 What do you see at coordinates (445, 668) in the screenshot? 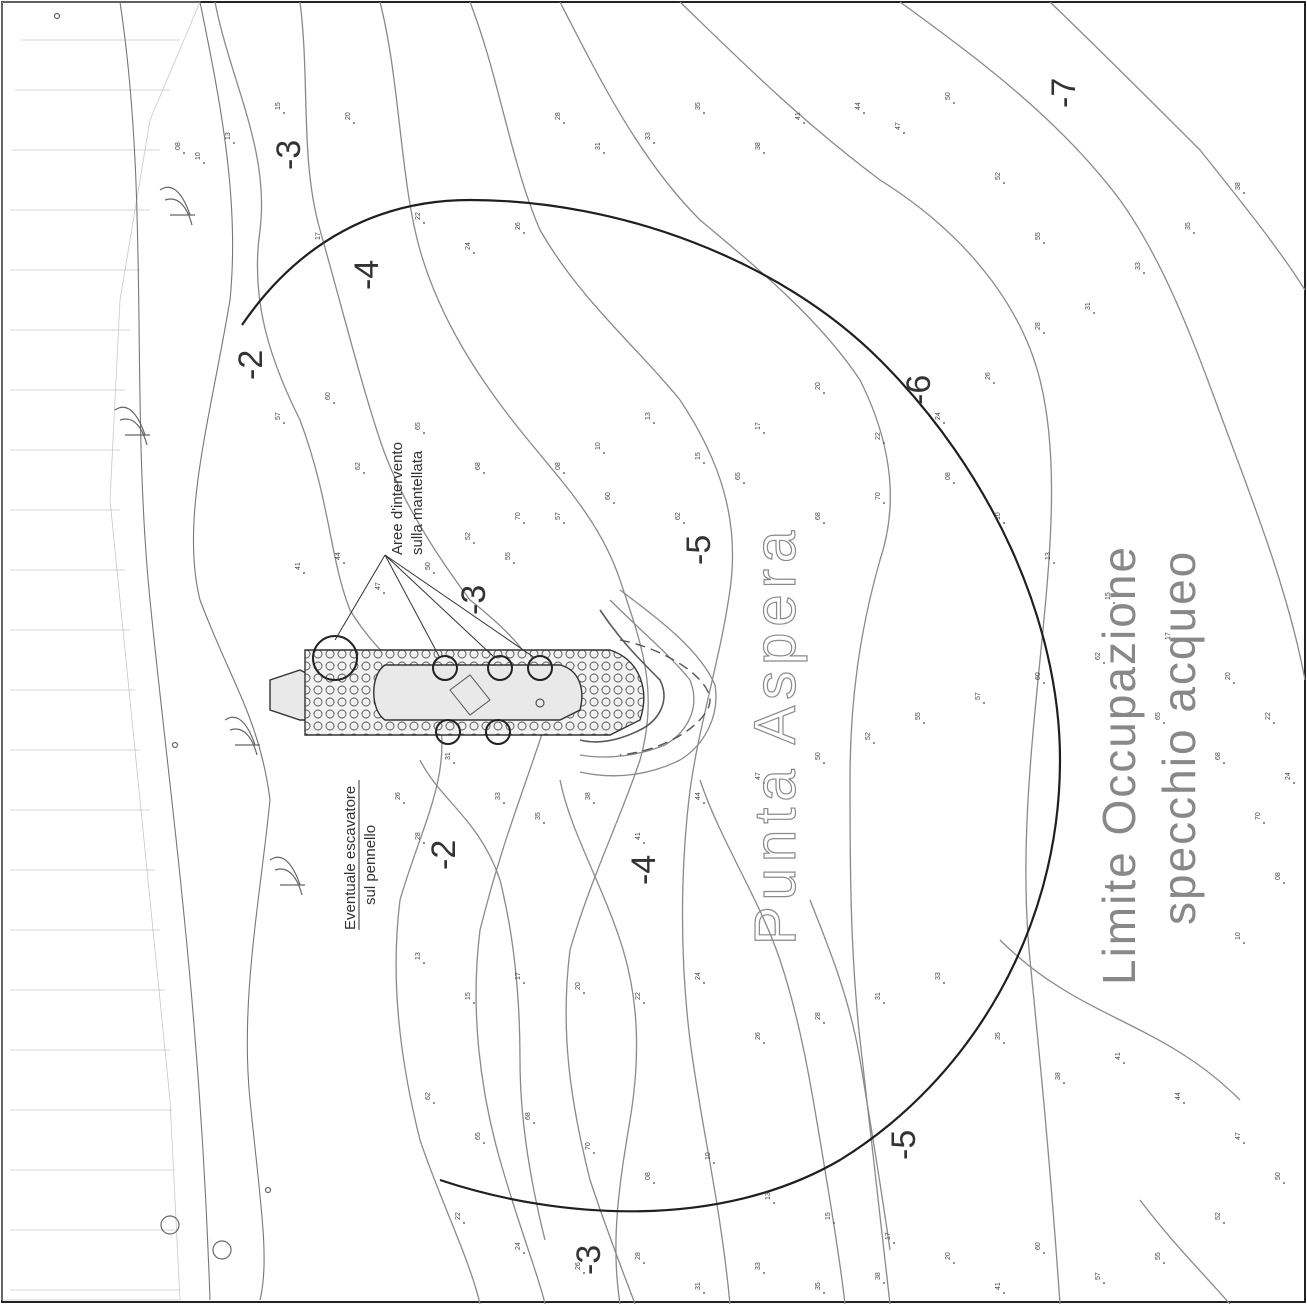
I see `intervention-circle` at bounding box center [445, 668].